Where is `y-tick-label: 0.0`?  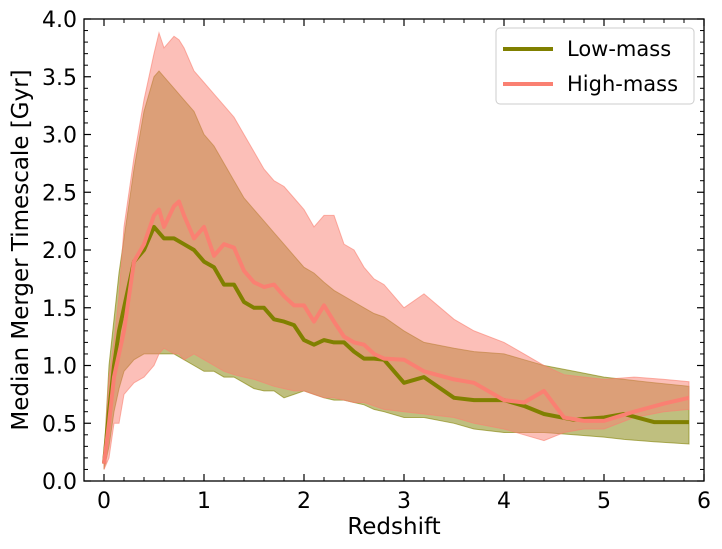 y-tick-label: 0.0 is located at coordinates (59, 482).